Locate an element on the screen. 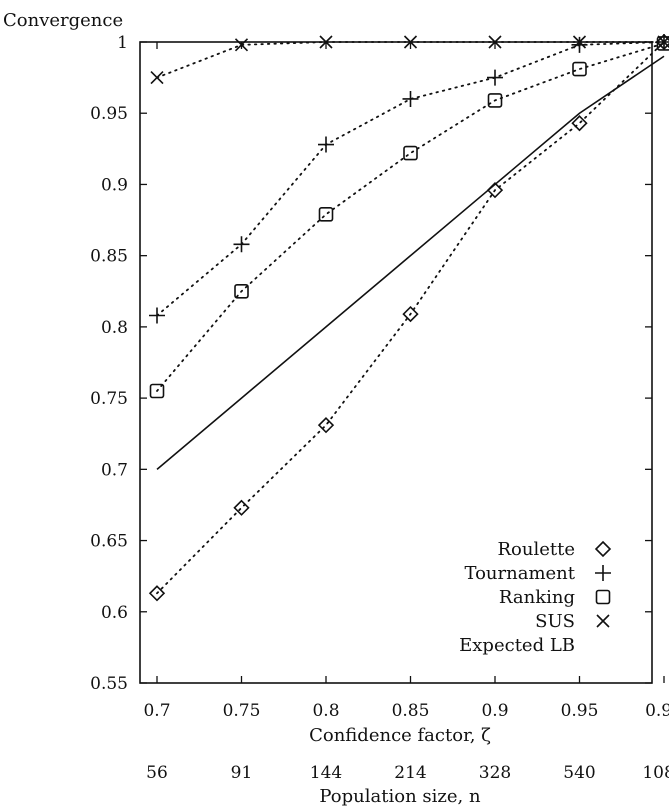  legend-label-ranking: Ranking is located at coordinates (537, 597).